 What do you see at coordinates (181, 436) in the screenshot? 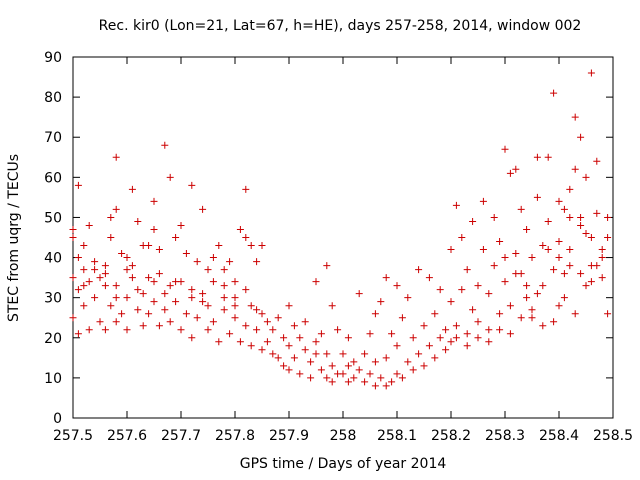
I see `x-tick-label: 257.7` at bounding box center [181, 436].